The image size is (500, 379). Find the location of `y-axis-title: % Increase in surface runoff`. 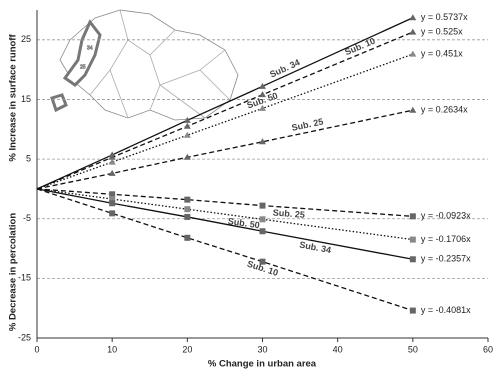

y-axis-title: % Increase in surface runoff is located at coordinates (13, 98).